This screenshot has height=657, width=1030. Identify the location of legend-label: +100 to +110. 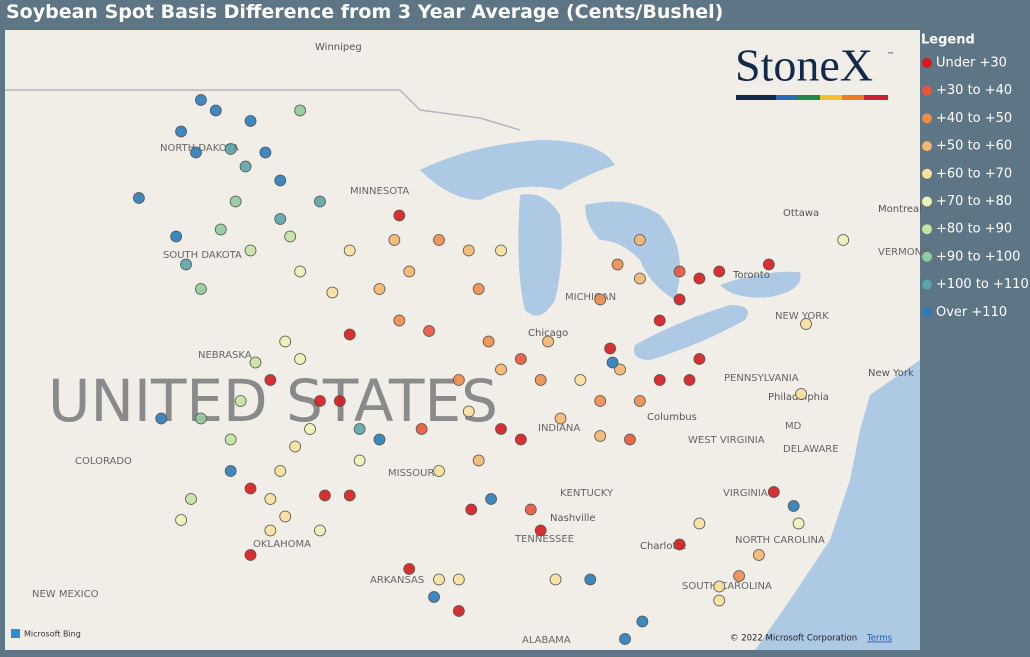
(982, 284).